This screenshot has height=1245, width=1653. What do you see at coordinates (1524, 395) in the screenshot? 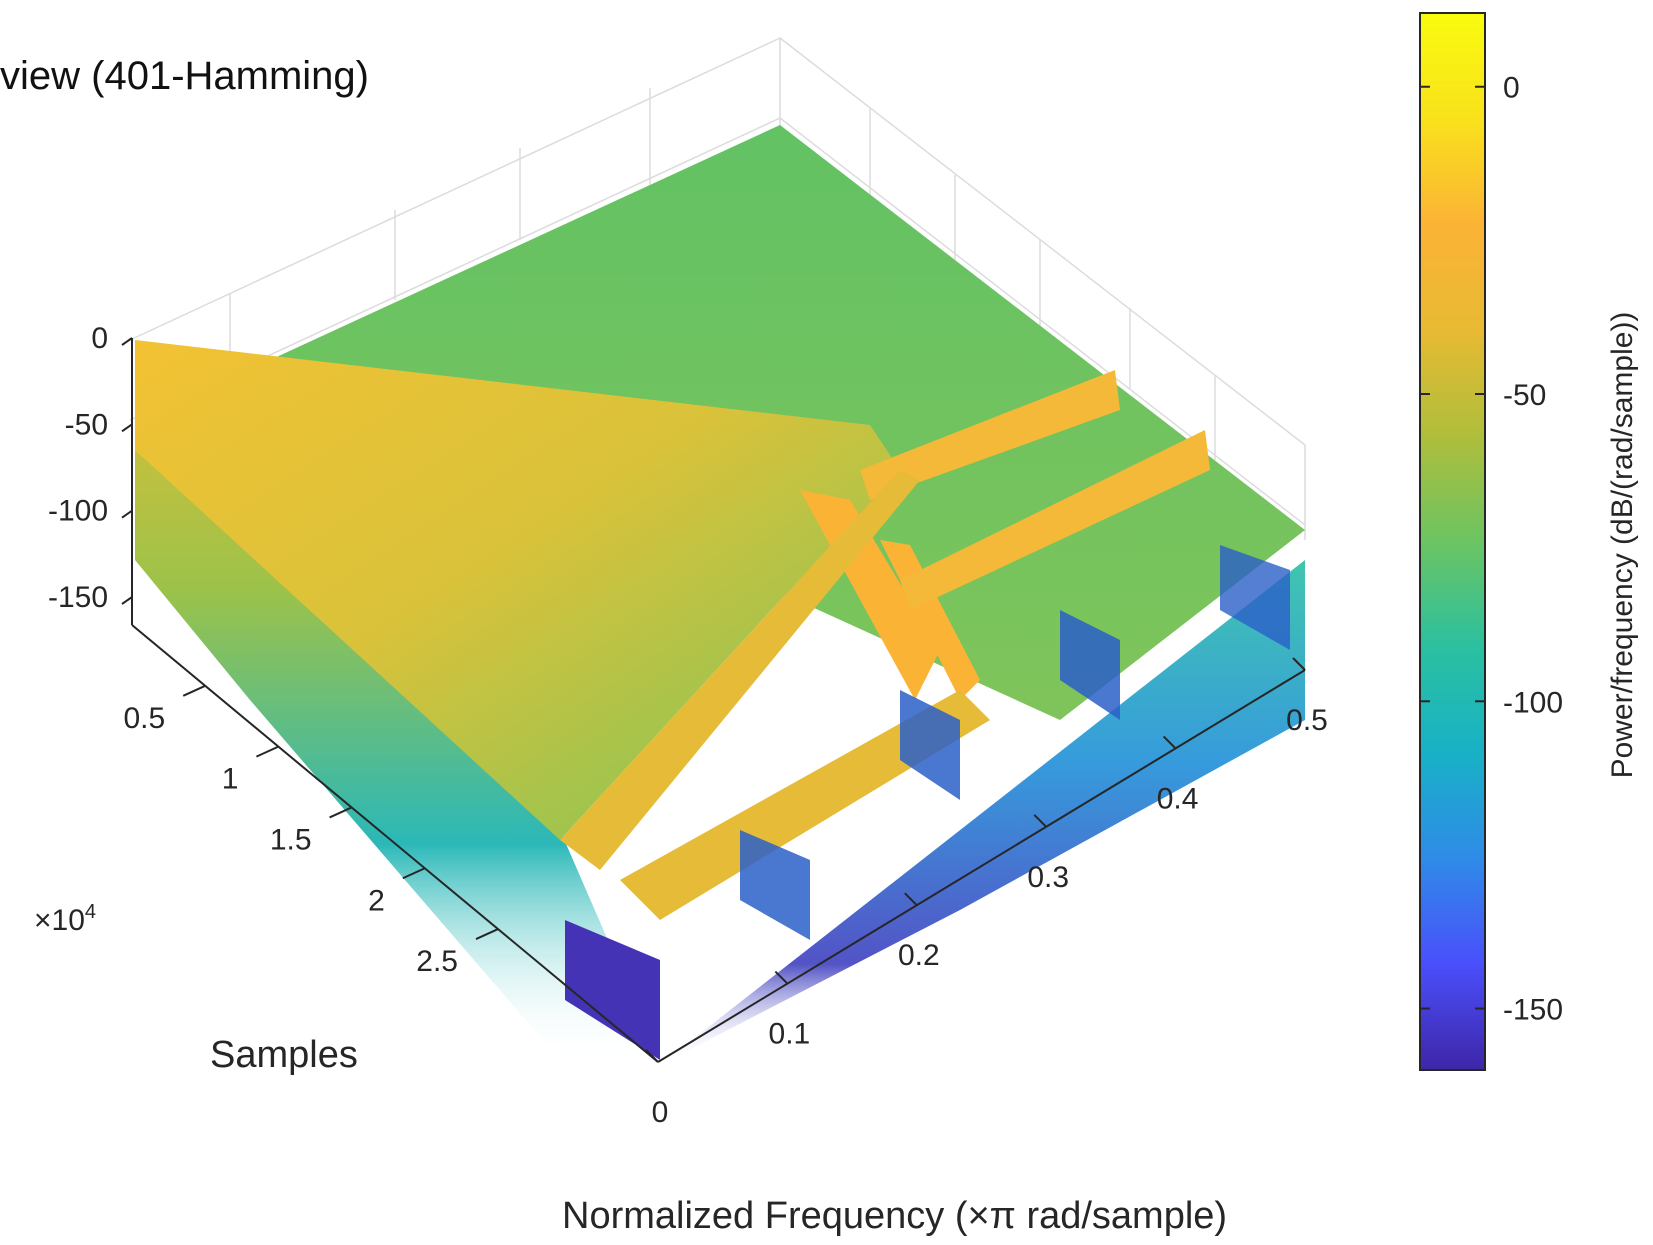
I see `colorbar-tick-label: -50` at bounding box center [1524, 395].